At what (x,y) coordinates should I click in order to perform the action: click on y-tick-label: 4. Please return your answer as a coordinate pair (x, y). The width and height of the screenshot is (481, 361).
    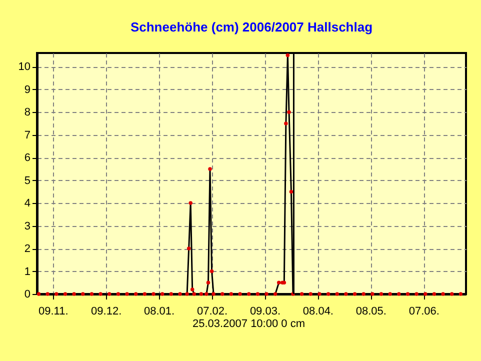
    Looking at the image, I should click on (27, 204).